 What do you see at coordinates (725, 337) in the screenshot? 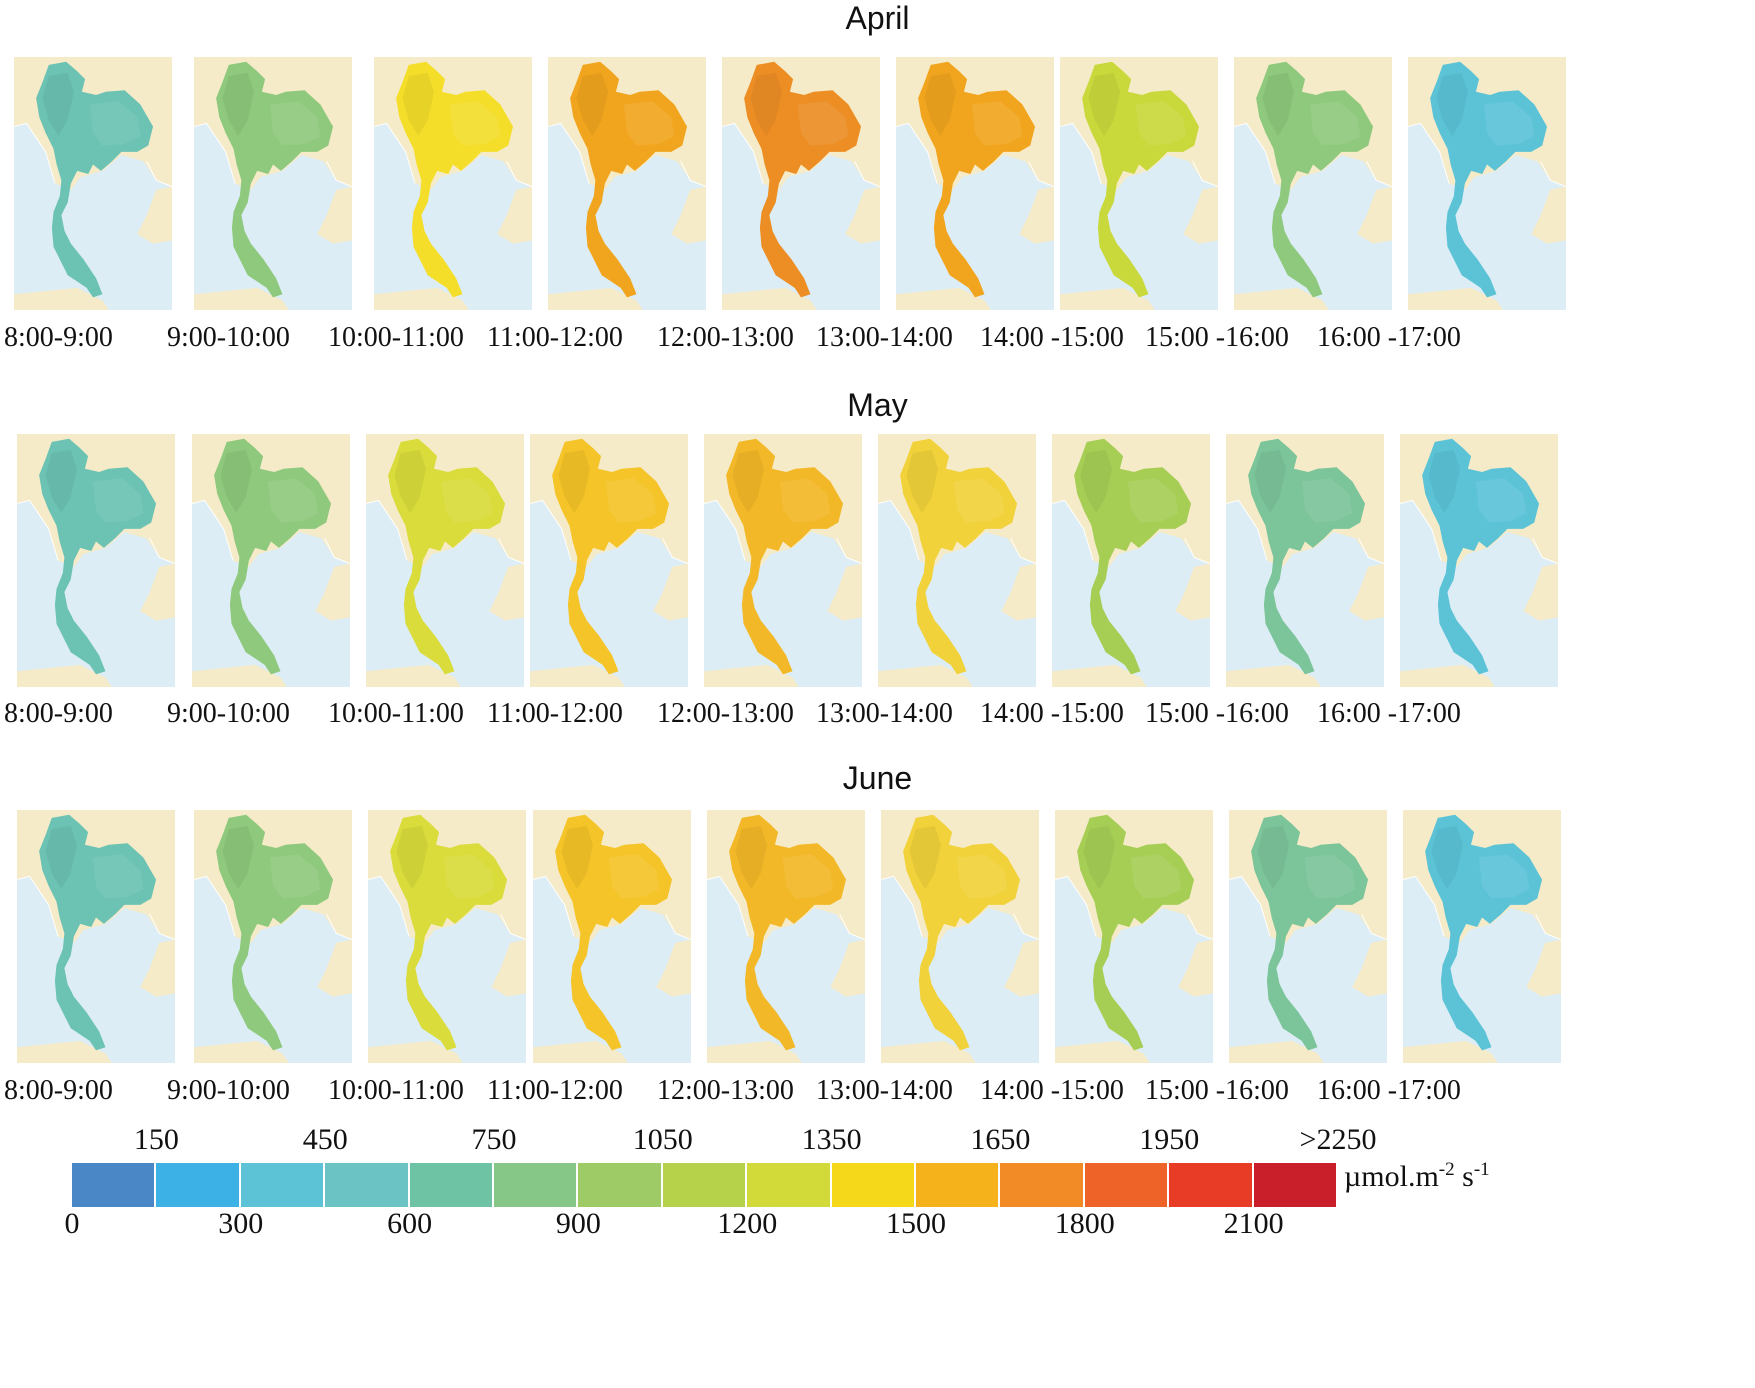
I see `time-label: 12:00-13:00` at bounding box center [725, 337].